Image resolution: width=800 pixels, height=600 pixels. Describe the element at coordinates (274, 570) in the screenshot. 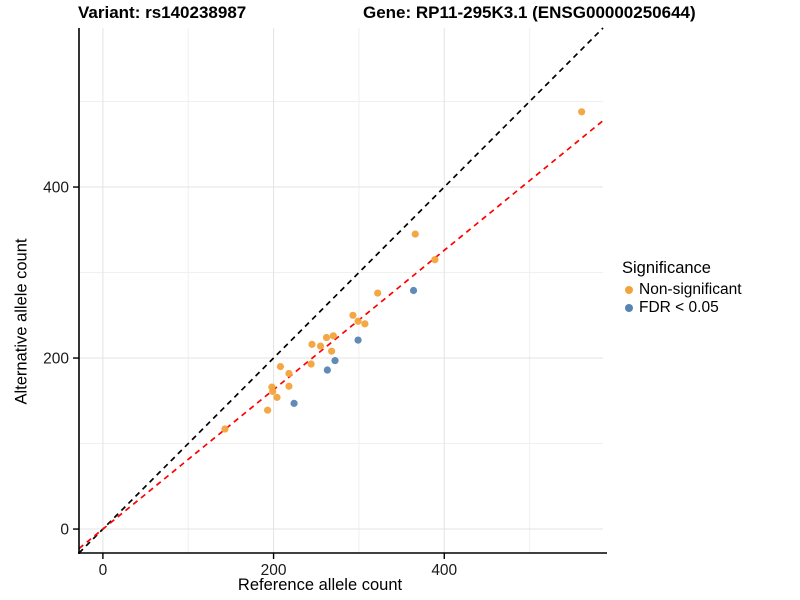

I see `x-tick-label: 200` at that location.